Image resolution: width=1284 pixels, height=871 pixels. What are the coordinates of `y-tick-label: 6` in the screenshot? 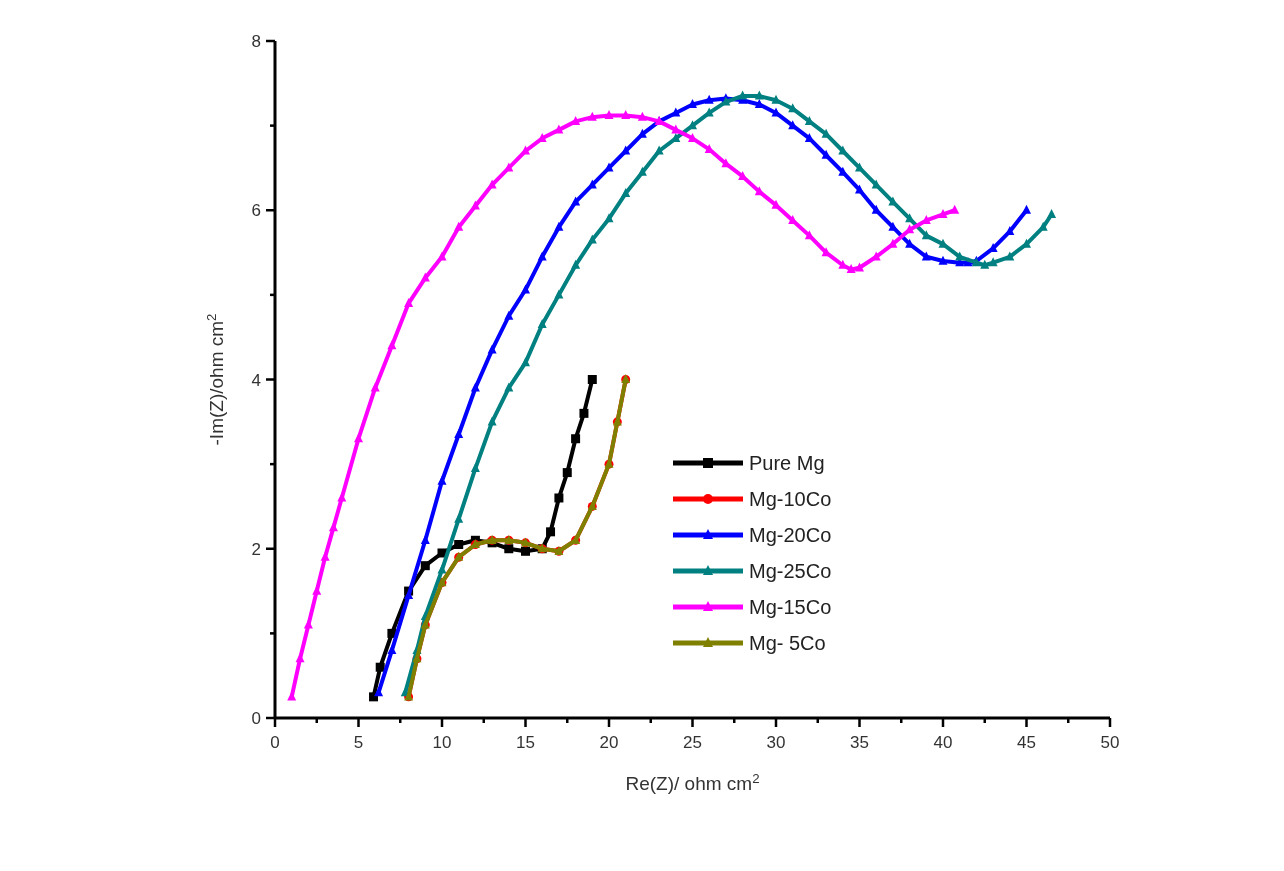 It's located at (256, 211).